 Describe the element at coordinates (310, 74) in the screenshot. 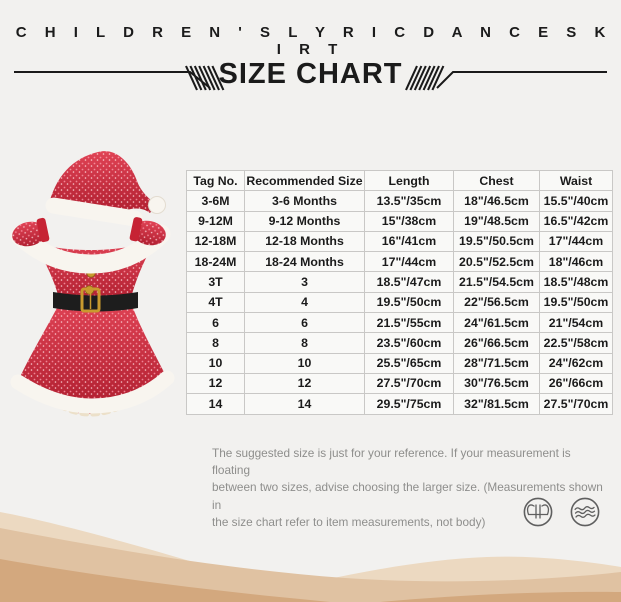

I see `section-title: SIZE CHART` at that location.